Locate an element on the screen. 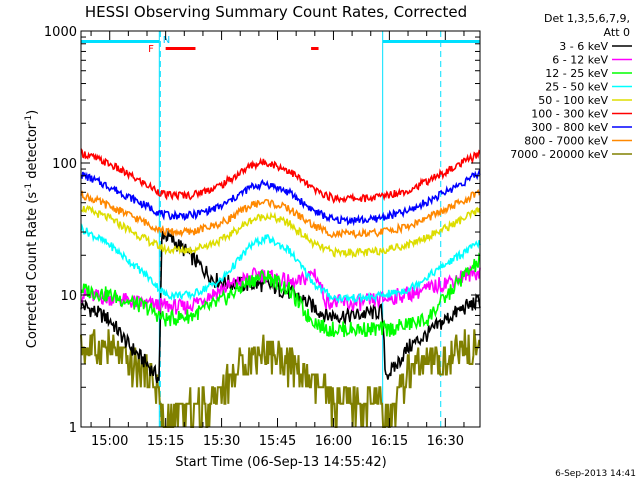 Image resolution: width=640 pixels, height=480 pixels. y-tick-label: 1 is located at coordinates (73, 428).